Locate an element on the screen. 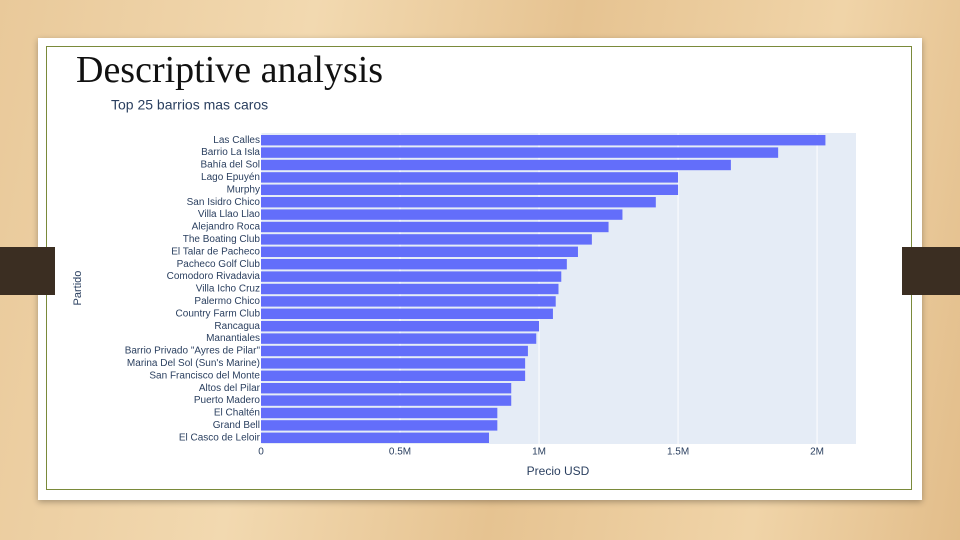 The image size is (960, 540). y-tick-label: Grand Bell is located at coordinates (236, 425).